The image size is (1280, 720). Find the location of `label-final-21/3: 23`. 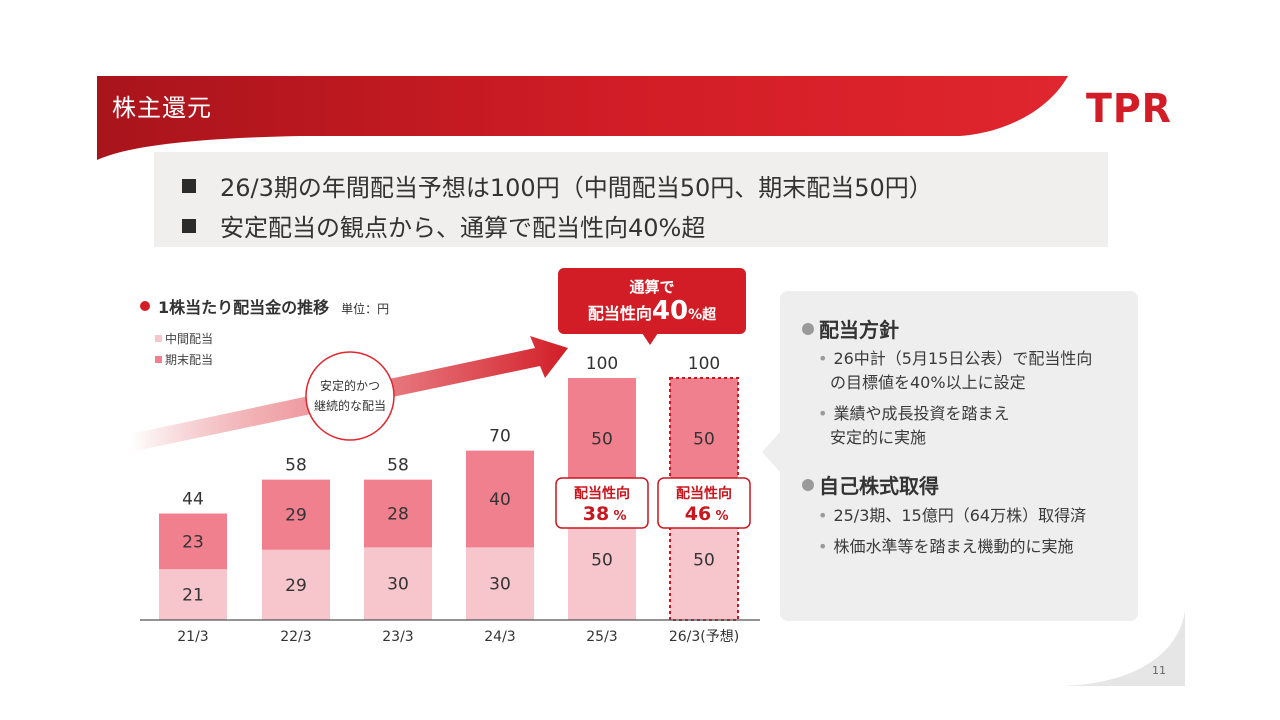

label-final-21/3: 23 is located at coordinates (193, 542).